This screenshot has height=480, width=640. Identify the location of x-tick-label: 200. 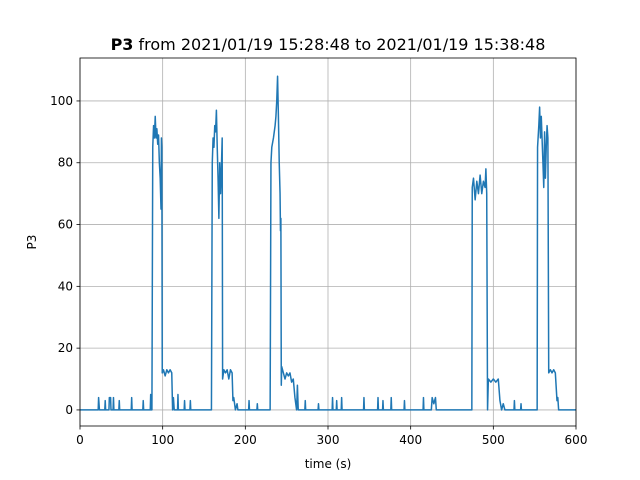
(245, 440).